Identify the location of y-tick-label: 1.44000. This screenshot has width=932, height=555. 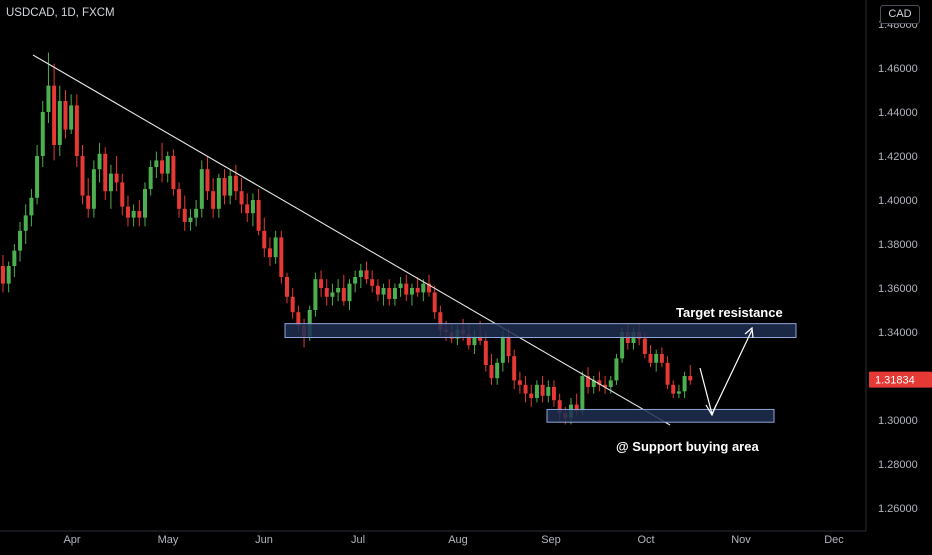
(898, 113).